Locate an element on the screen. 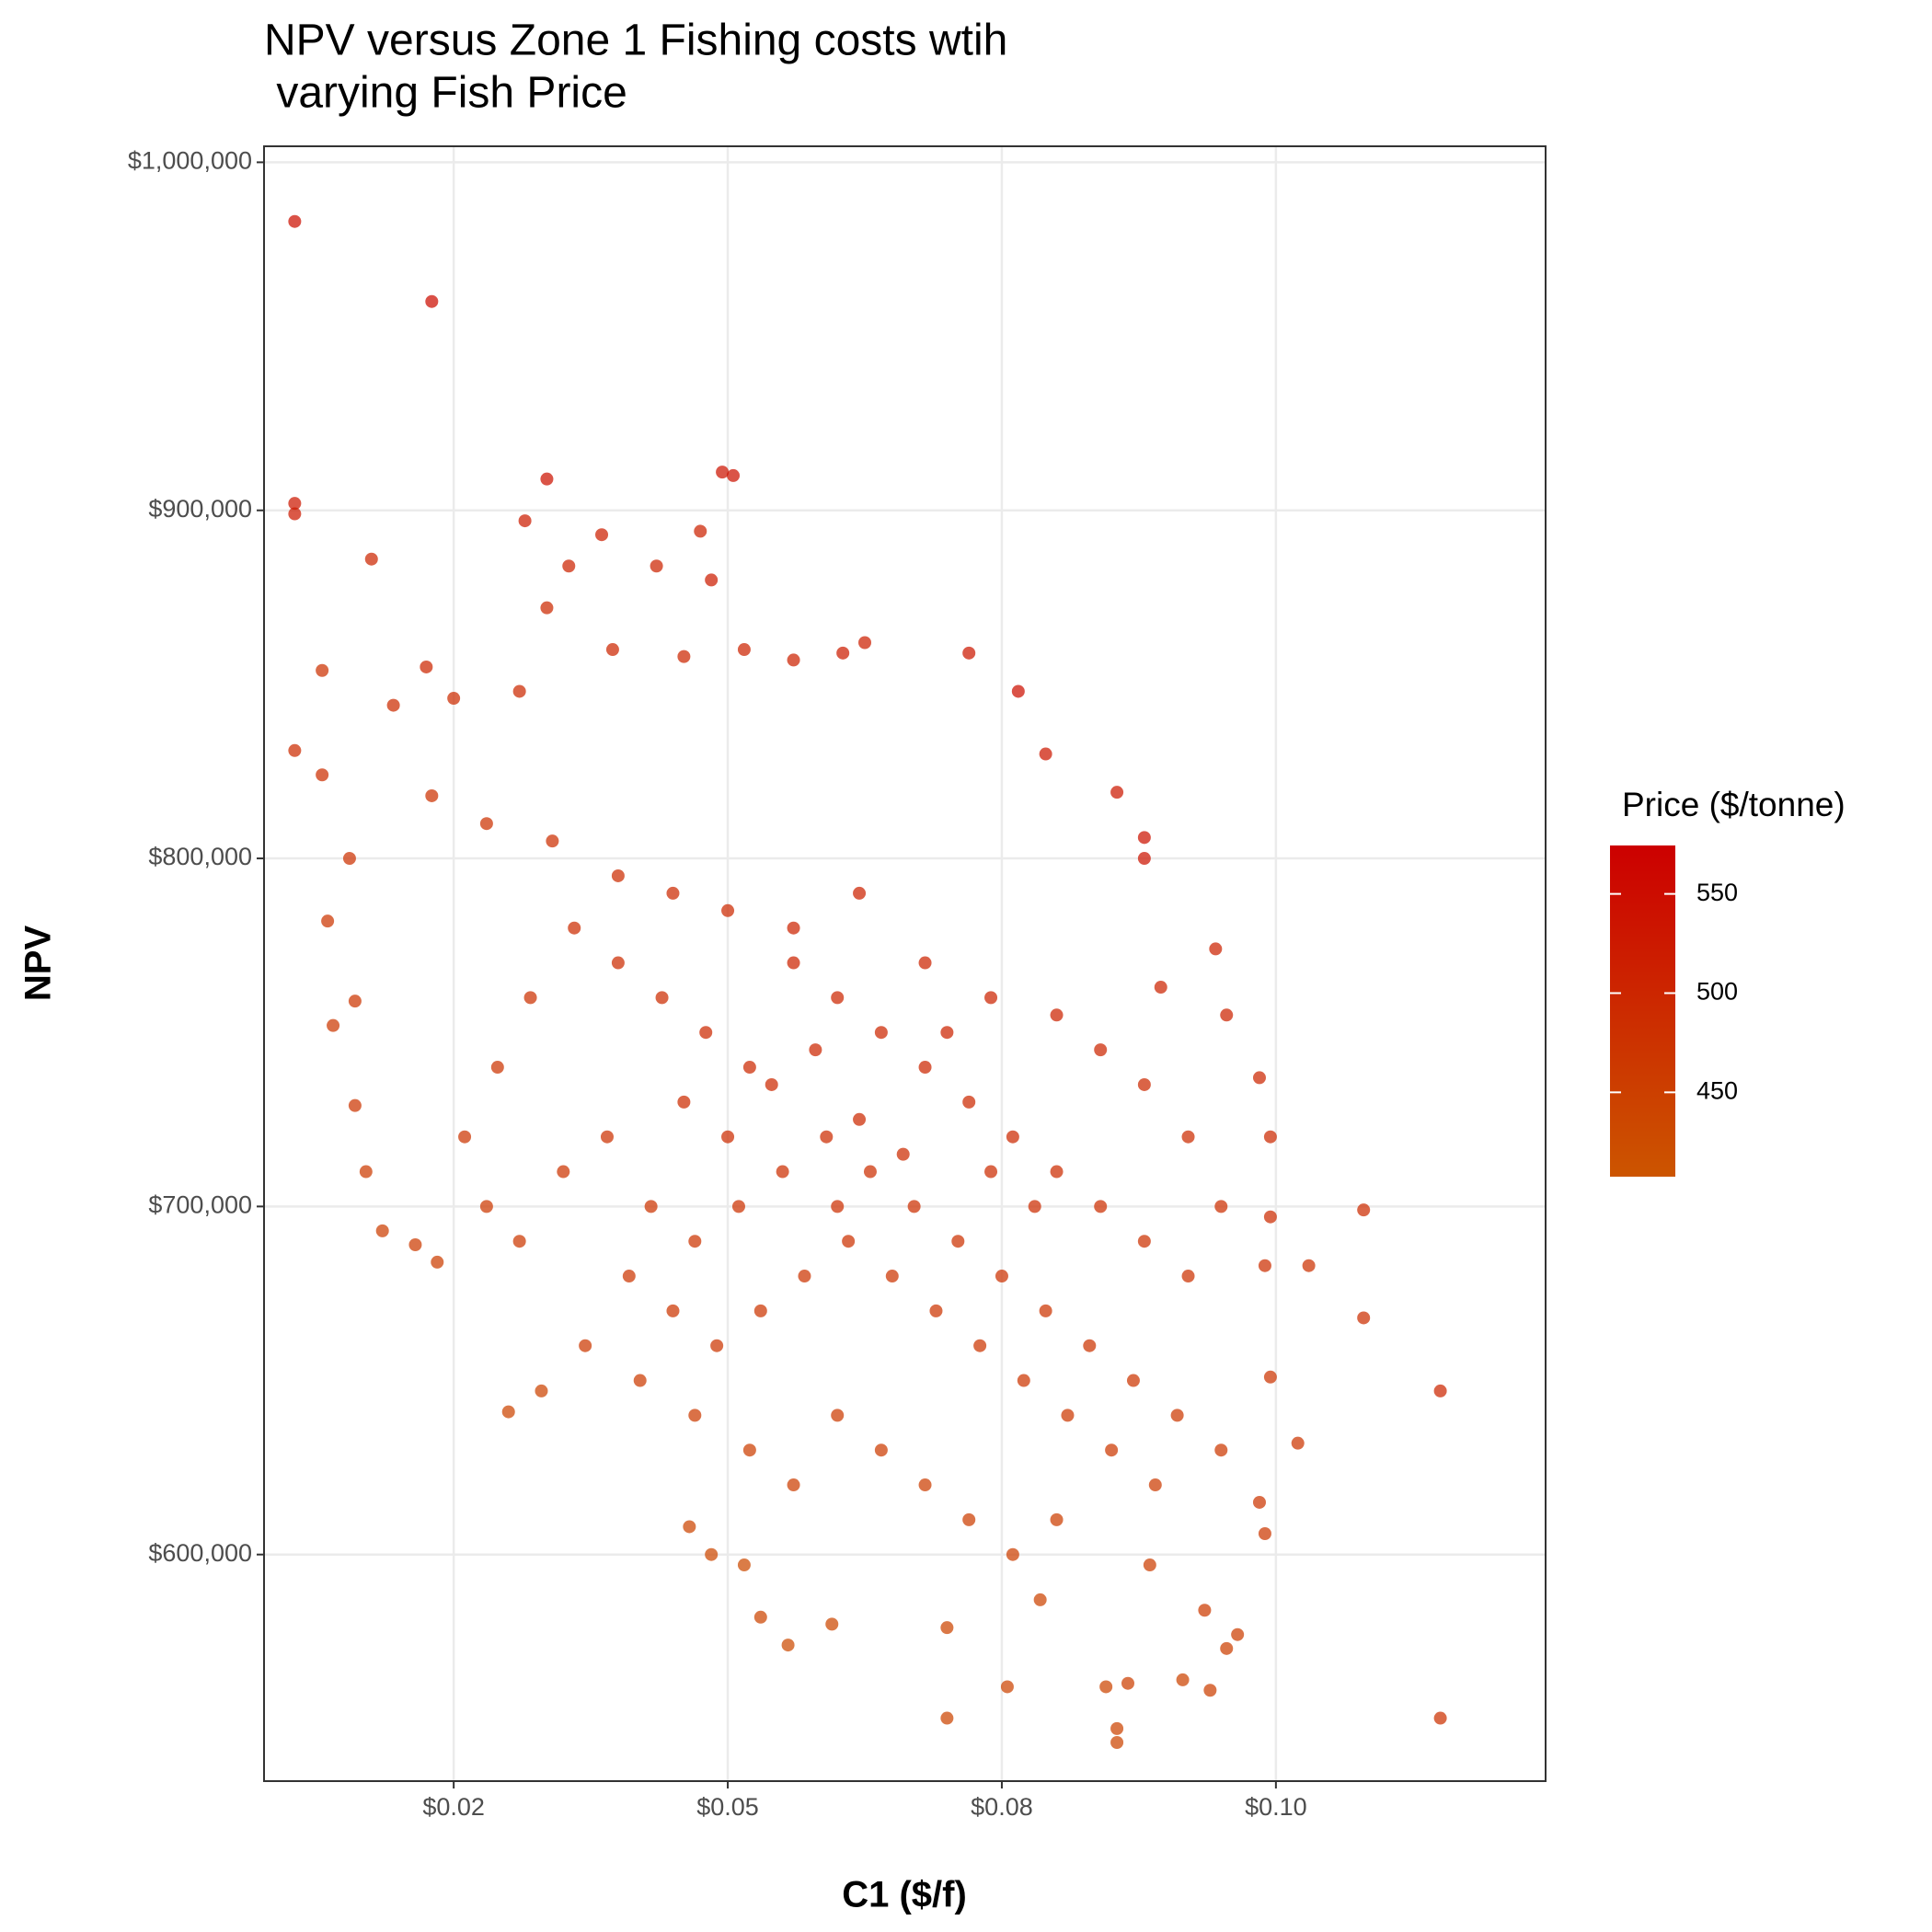 The image size is (1932, 1932). y-tick-label: $900,000 is located at coordinates (200, 509).